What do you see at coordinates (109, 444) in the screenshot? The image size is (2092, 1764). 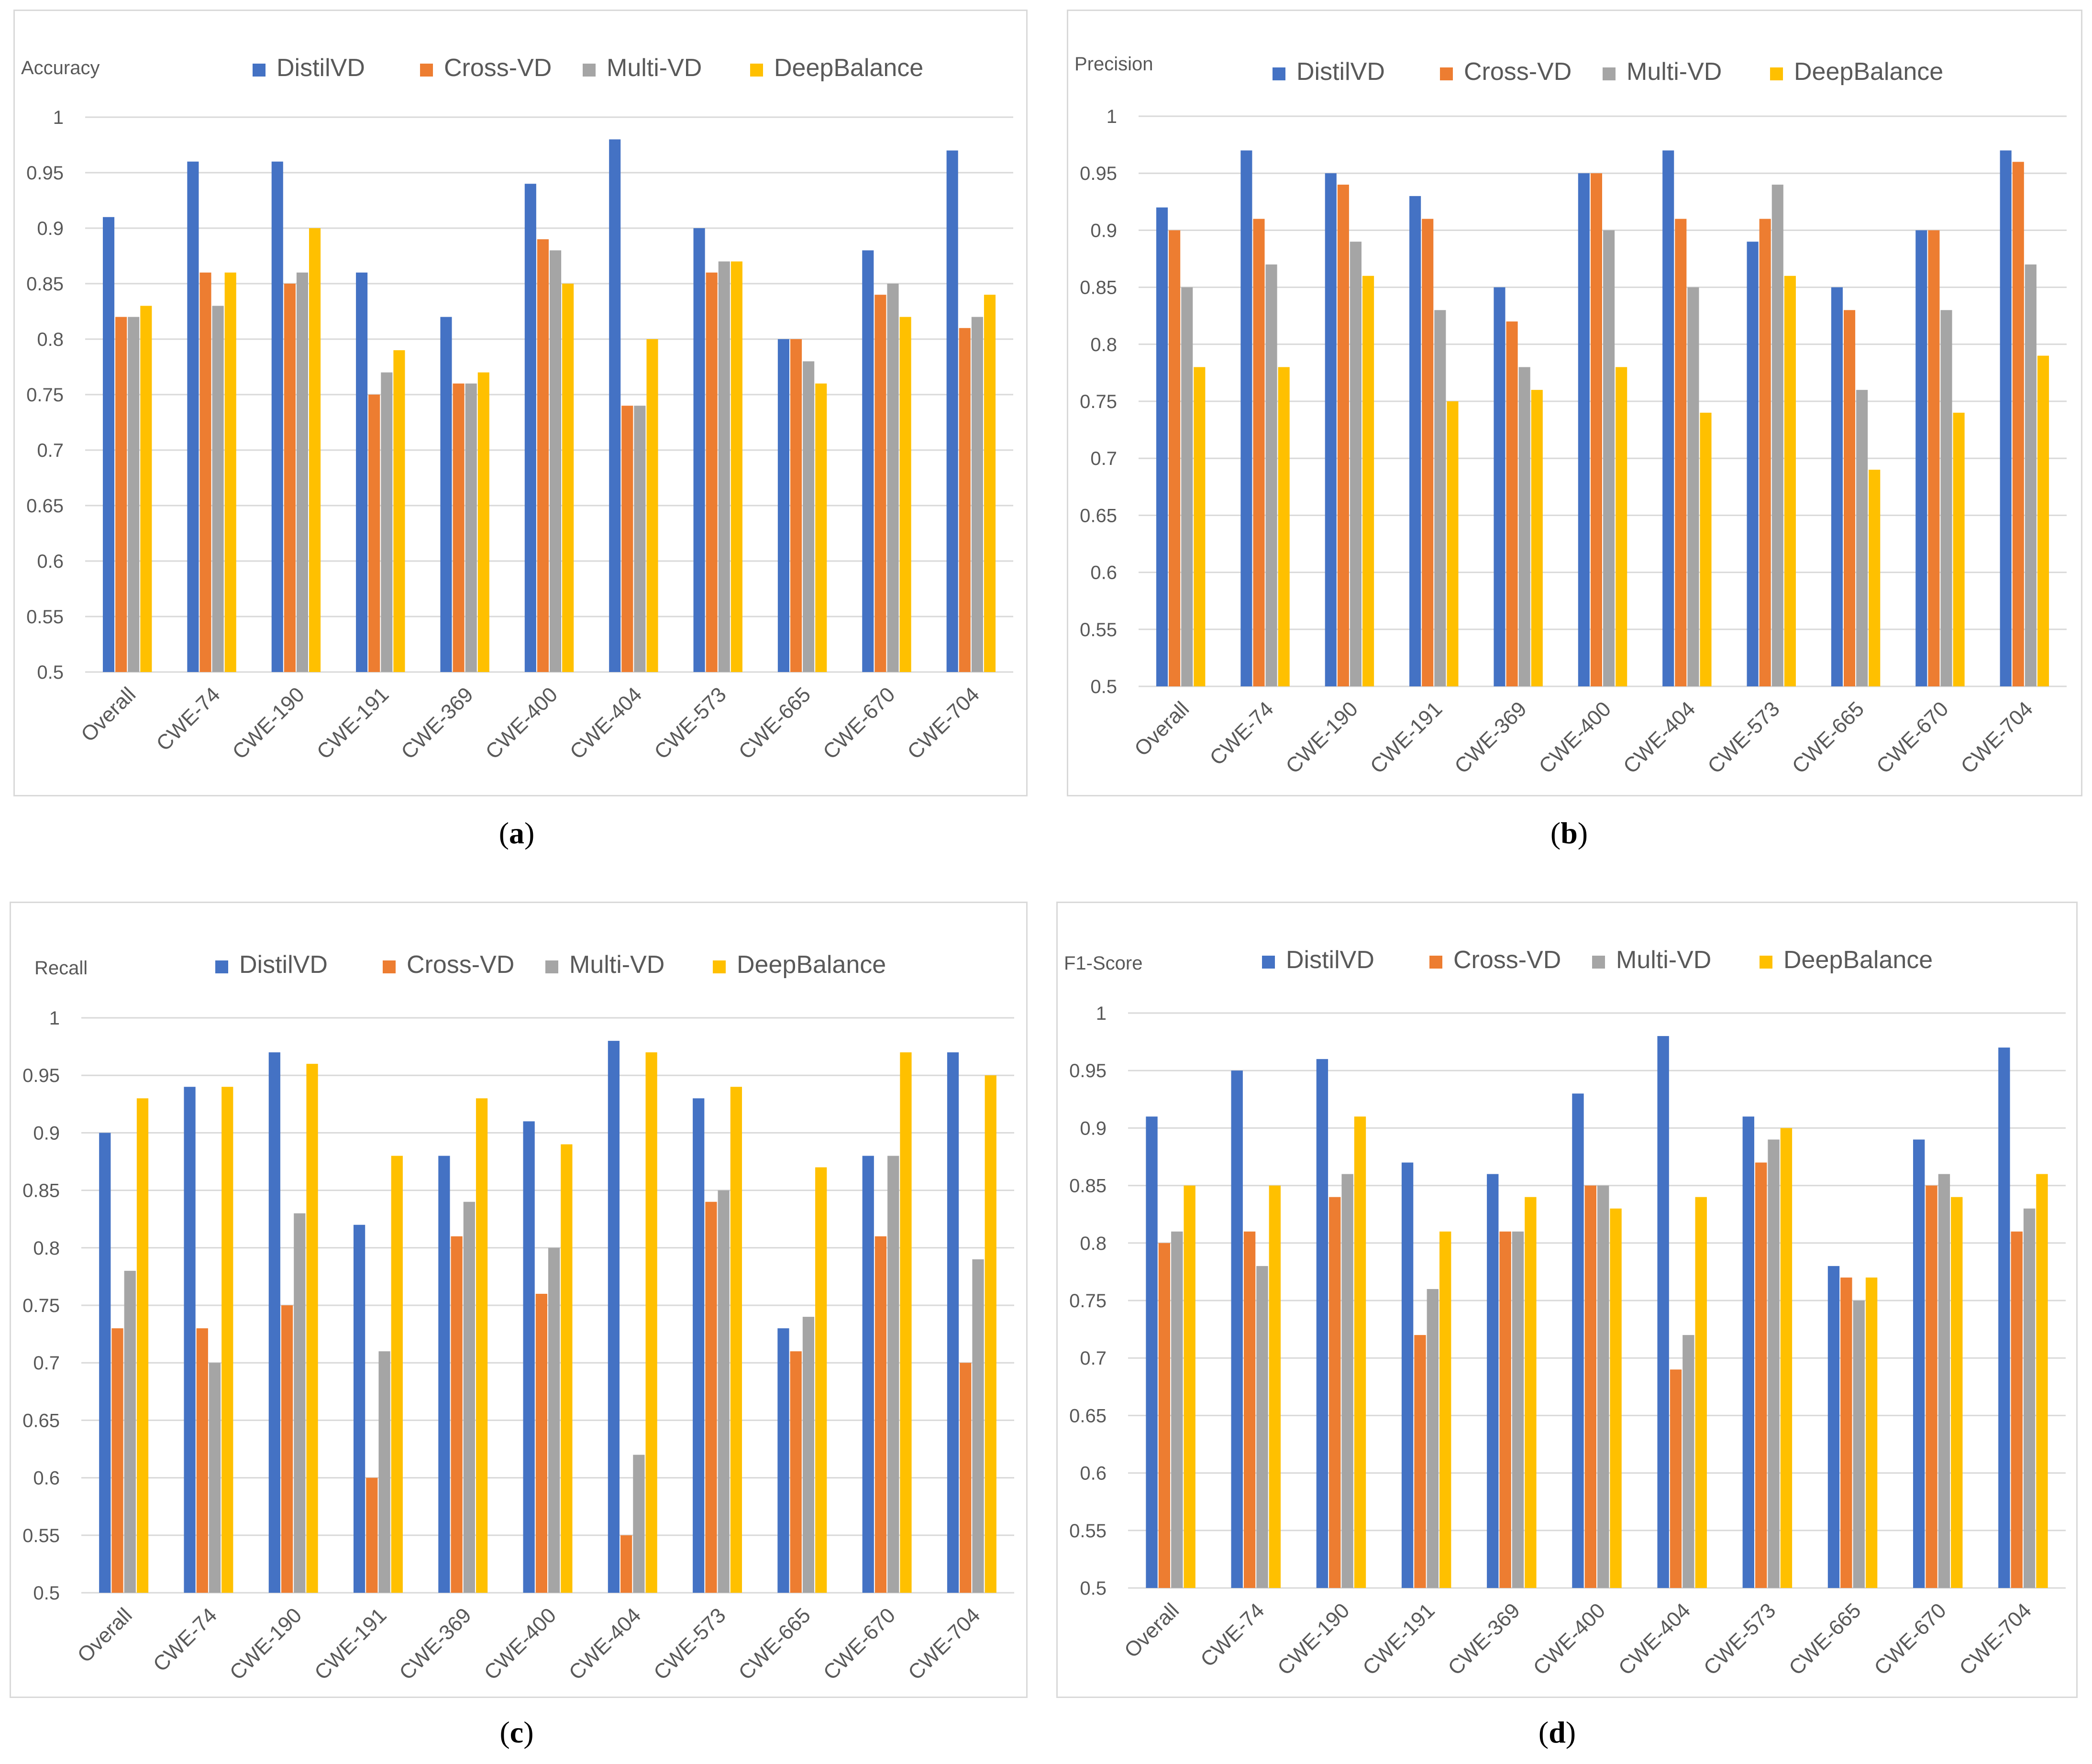 I see `bar-distilvd-overall` at bounding box center [109, 444].